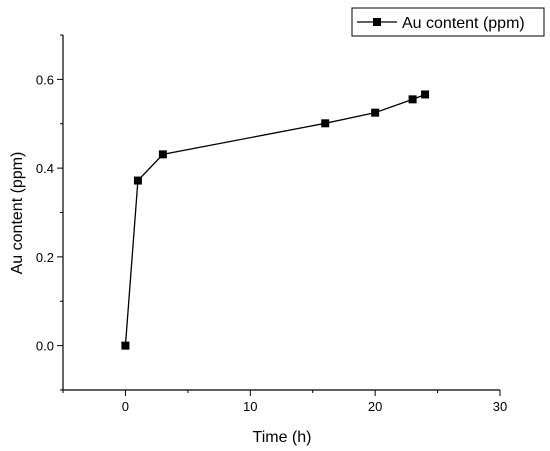  What do you see at coordinates (17, 213) in the screenshot?
I see `y-axis-title: Au content (ppm)` at bounding box center [17, 213].